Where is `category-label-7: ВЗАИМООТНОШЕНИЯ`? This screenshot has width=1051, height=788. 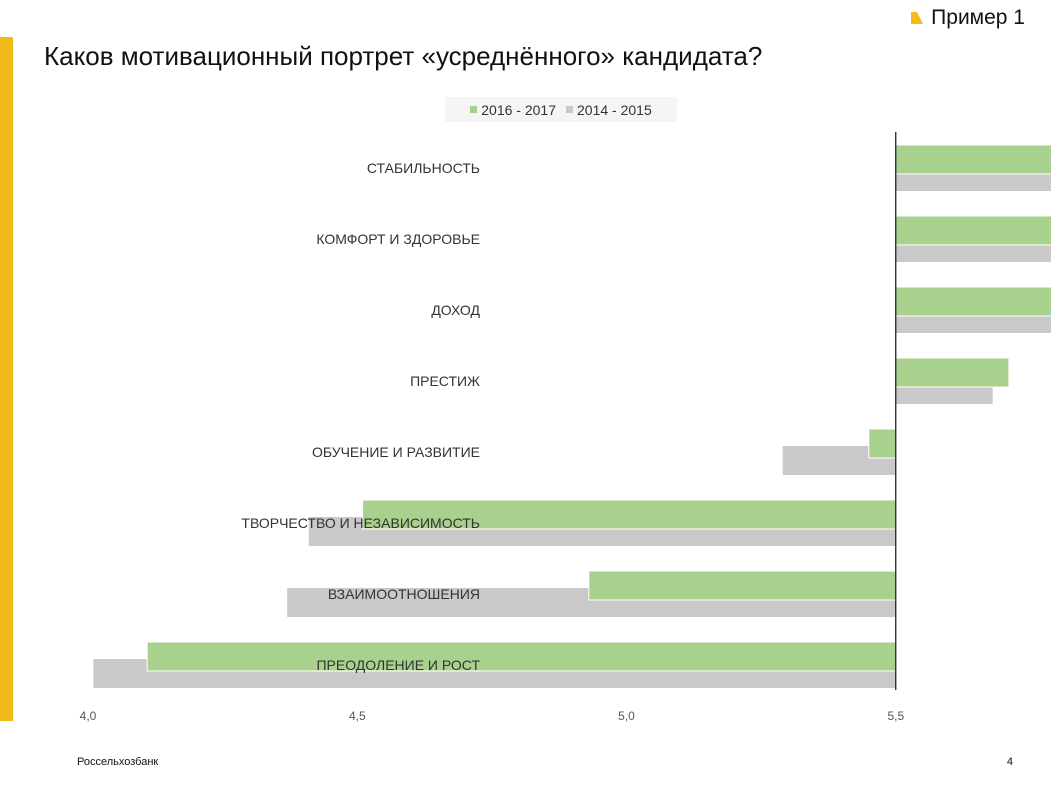 category-label-7: ВЗАИМООТНОШЕНИЯ is located at coordinates (404, 594).